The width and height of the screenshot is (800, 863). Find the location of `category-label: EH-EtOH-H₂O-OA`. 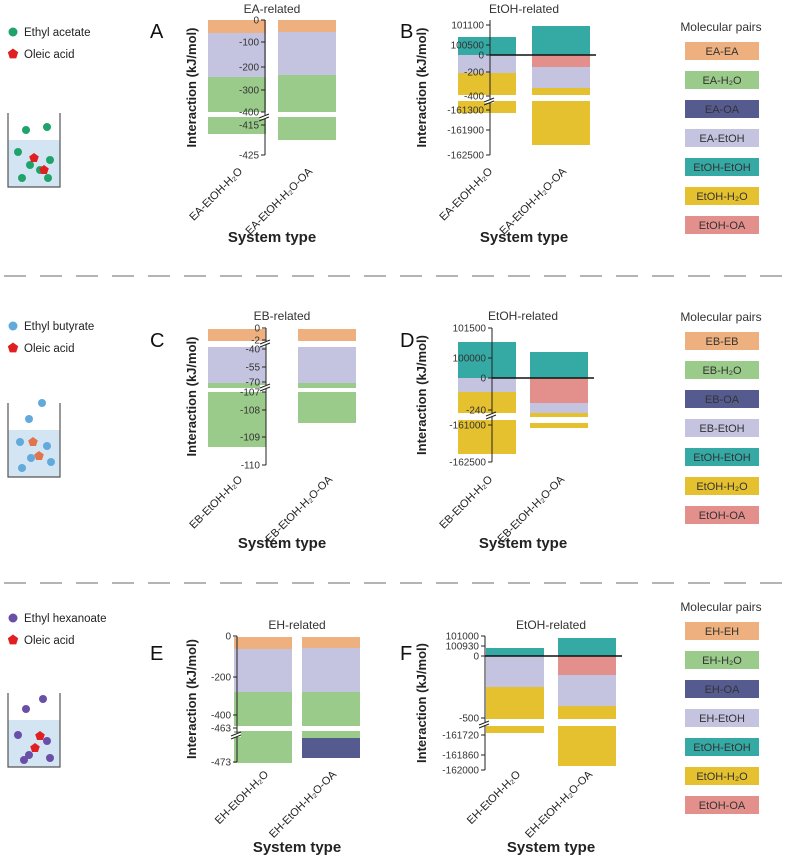

category-label: EH-EtOH-H₂O-OA is located at coordinates (559, 804).